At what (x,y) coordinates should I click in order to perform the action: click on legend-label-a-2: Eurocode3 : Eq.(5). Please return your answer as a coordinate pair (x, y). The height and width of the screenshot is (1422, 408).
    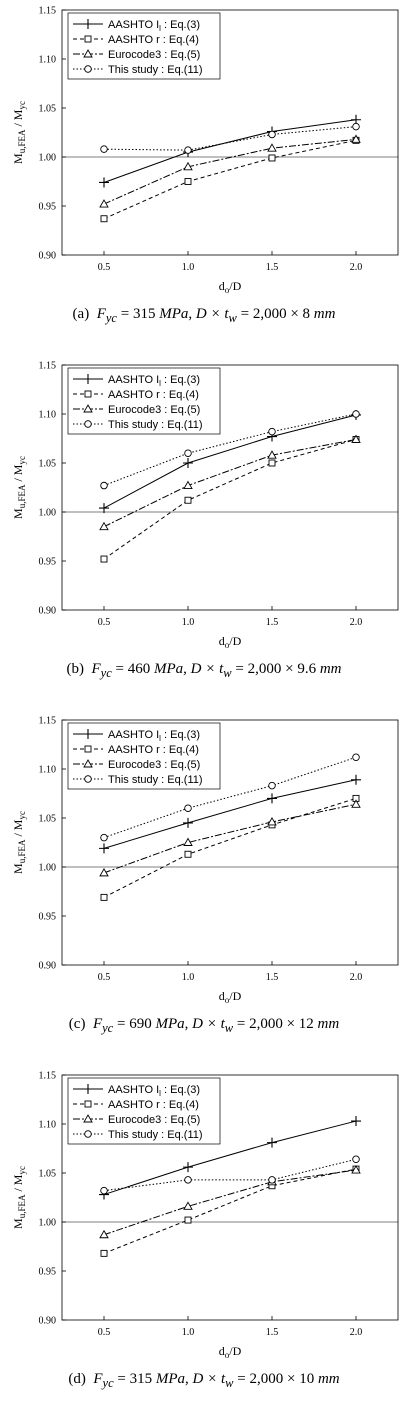
    Looking at the image, I should click on (154, 55).